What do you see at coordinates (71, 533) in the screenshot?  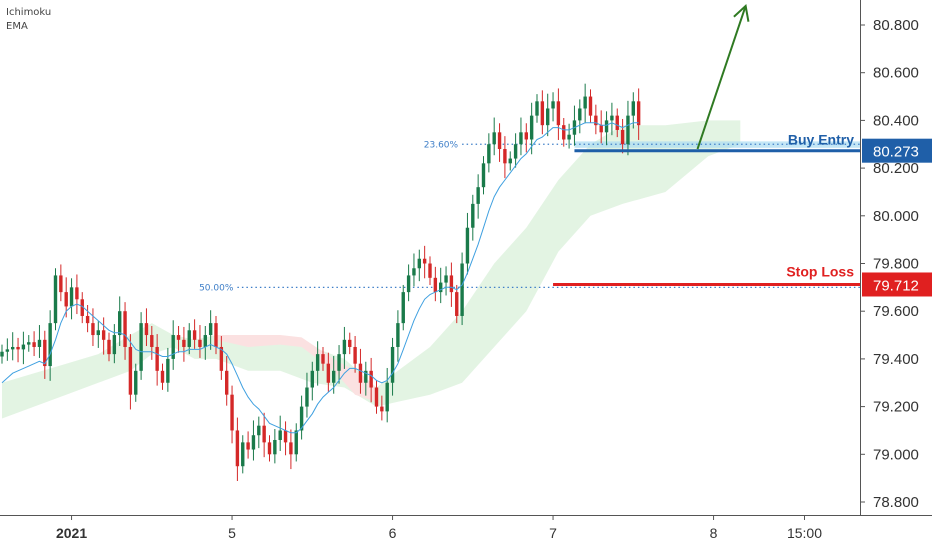 I see `x-tick-label: 2021` at bounding box center [71, 533].